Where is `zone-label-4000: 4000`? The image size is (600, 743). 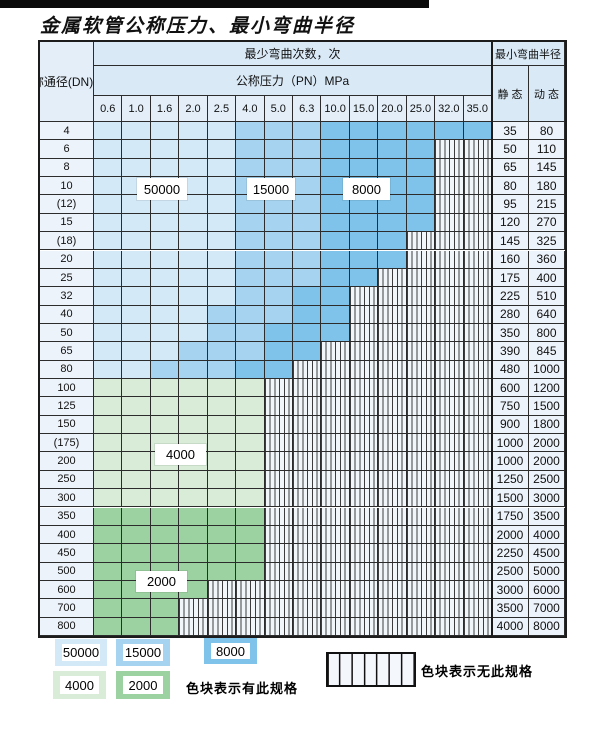
zone-label-4000: 4000 is located at coordinates (180, 454).